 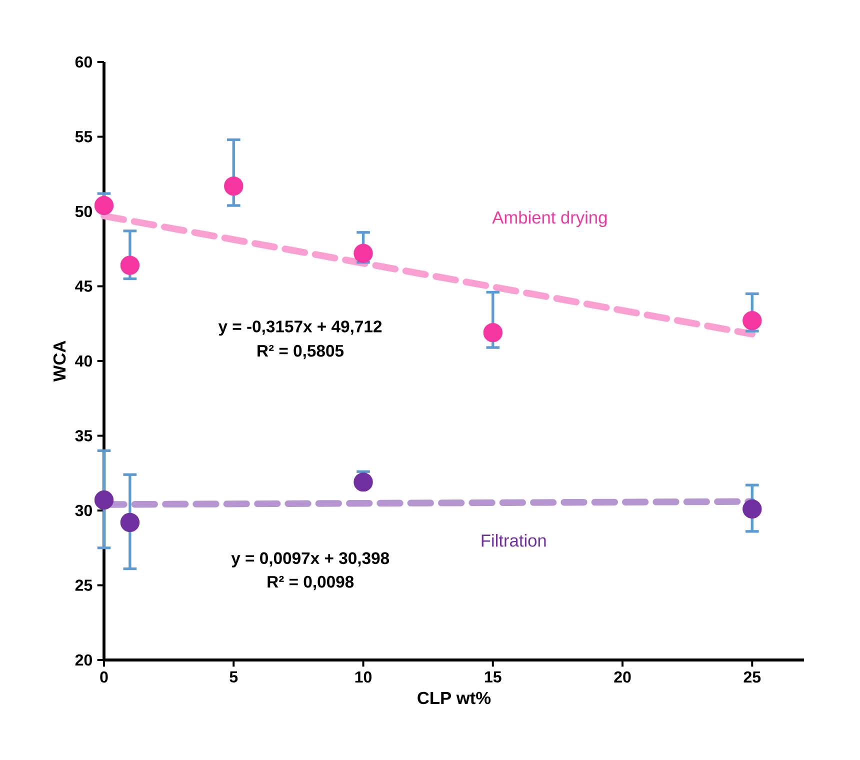 I want to click on text: Filtration, so click(x=514, y=540).